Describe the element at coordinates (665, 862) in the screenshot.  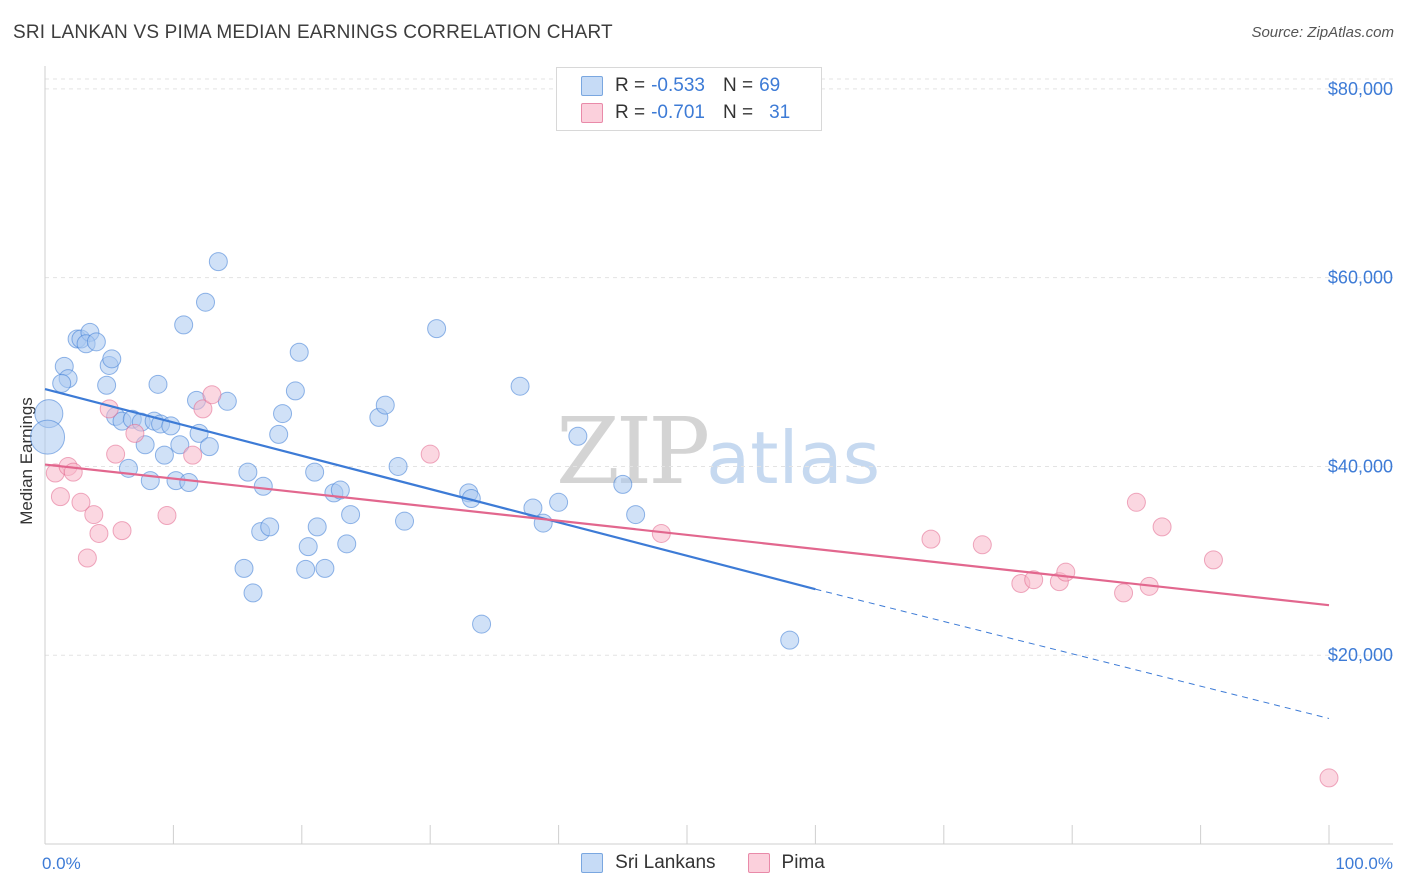
I see `series-label-sri-lankans: Sri Lankans` at that location.